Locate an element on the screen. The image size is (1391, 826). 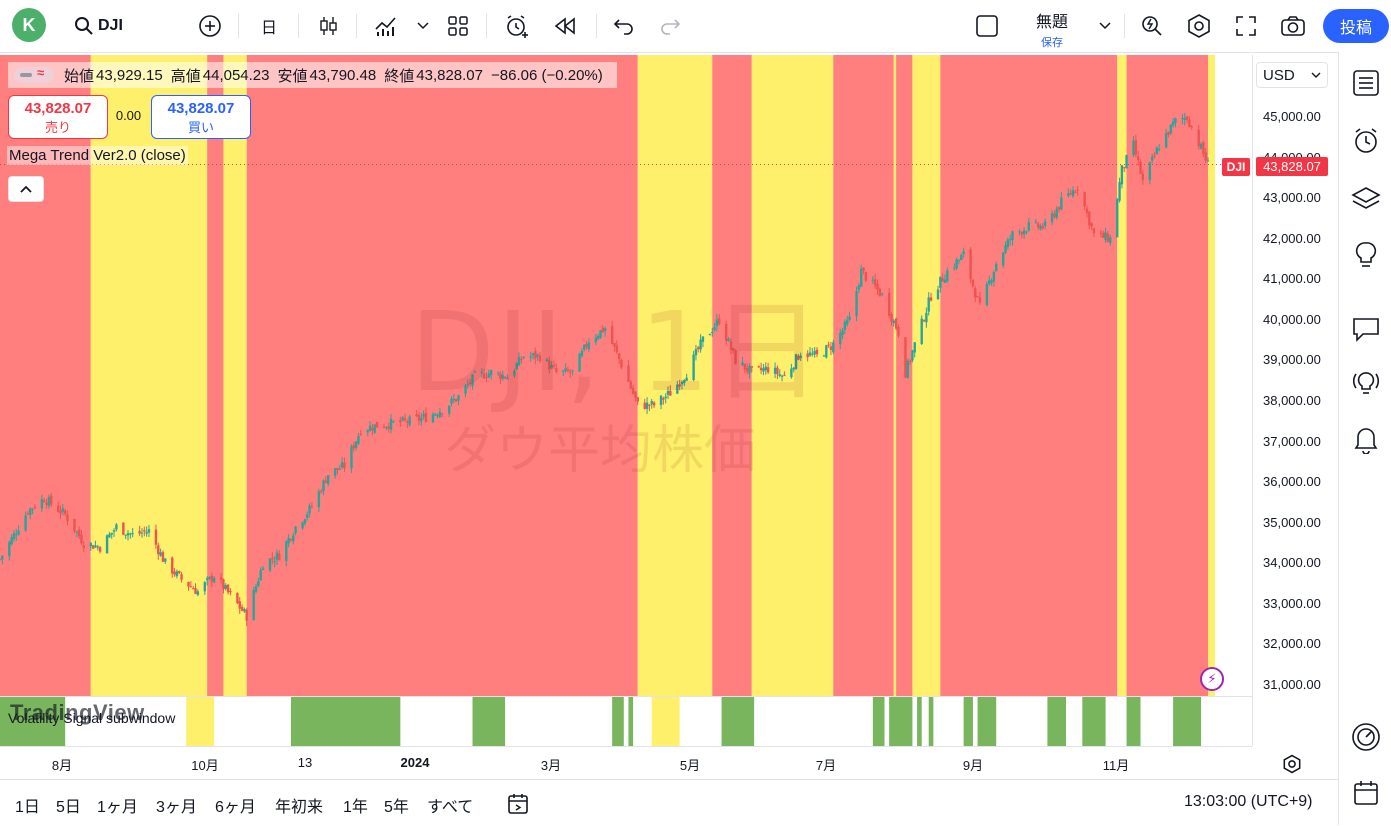
subwindow-block-neutral is located at coordinates (665, 722).